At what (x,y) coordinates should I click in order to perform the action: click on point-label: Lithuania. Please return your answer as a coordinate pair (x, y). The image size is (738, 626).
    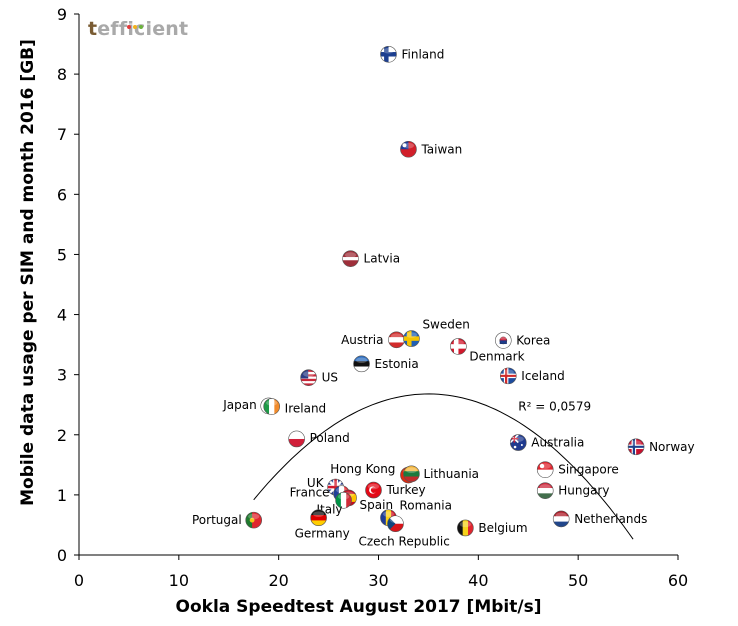
    Looking at the image, I should click on (451, 474).